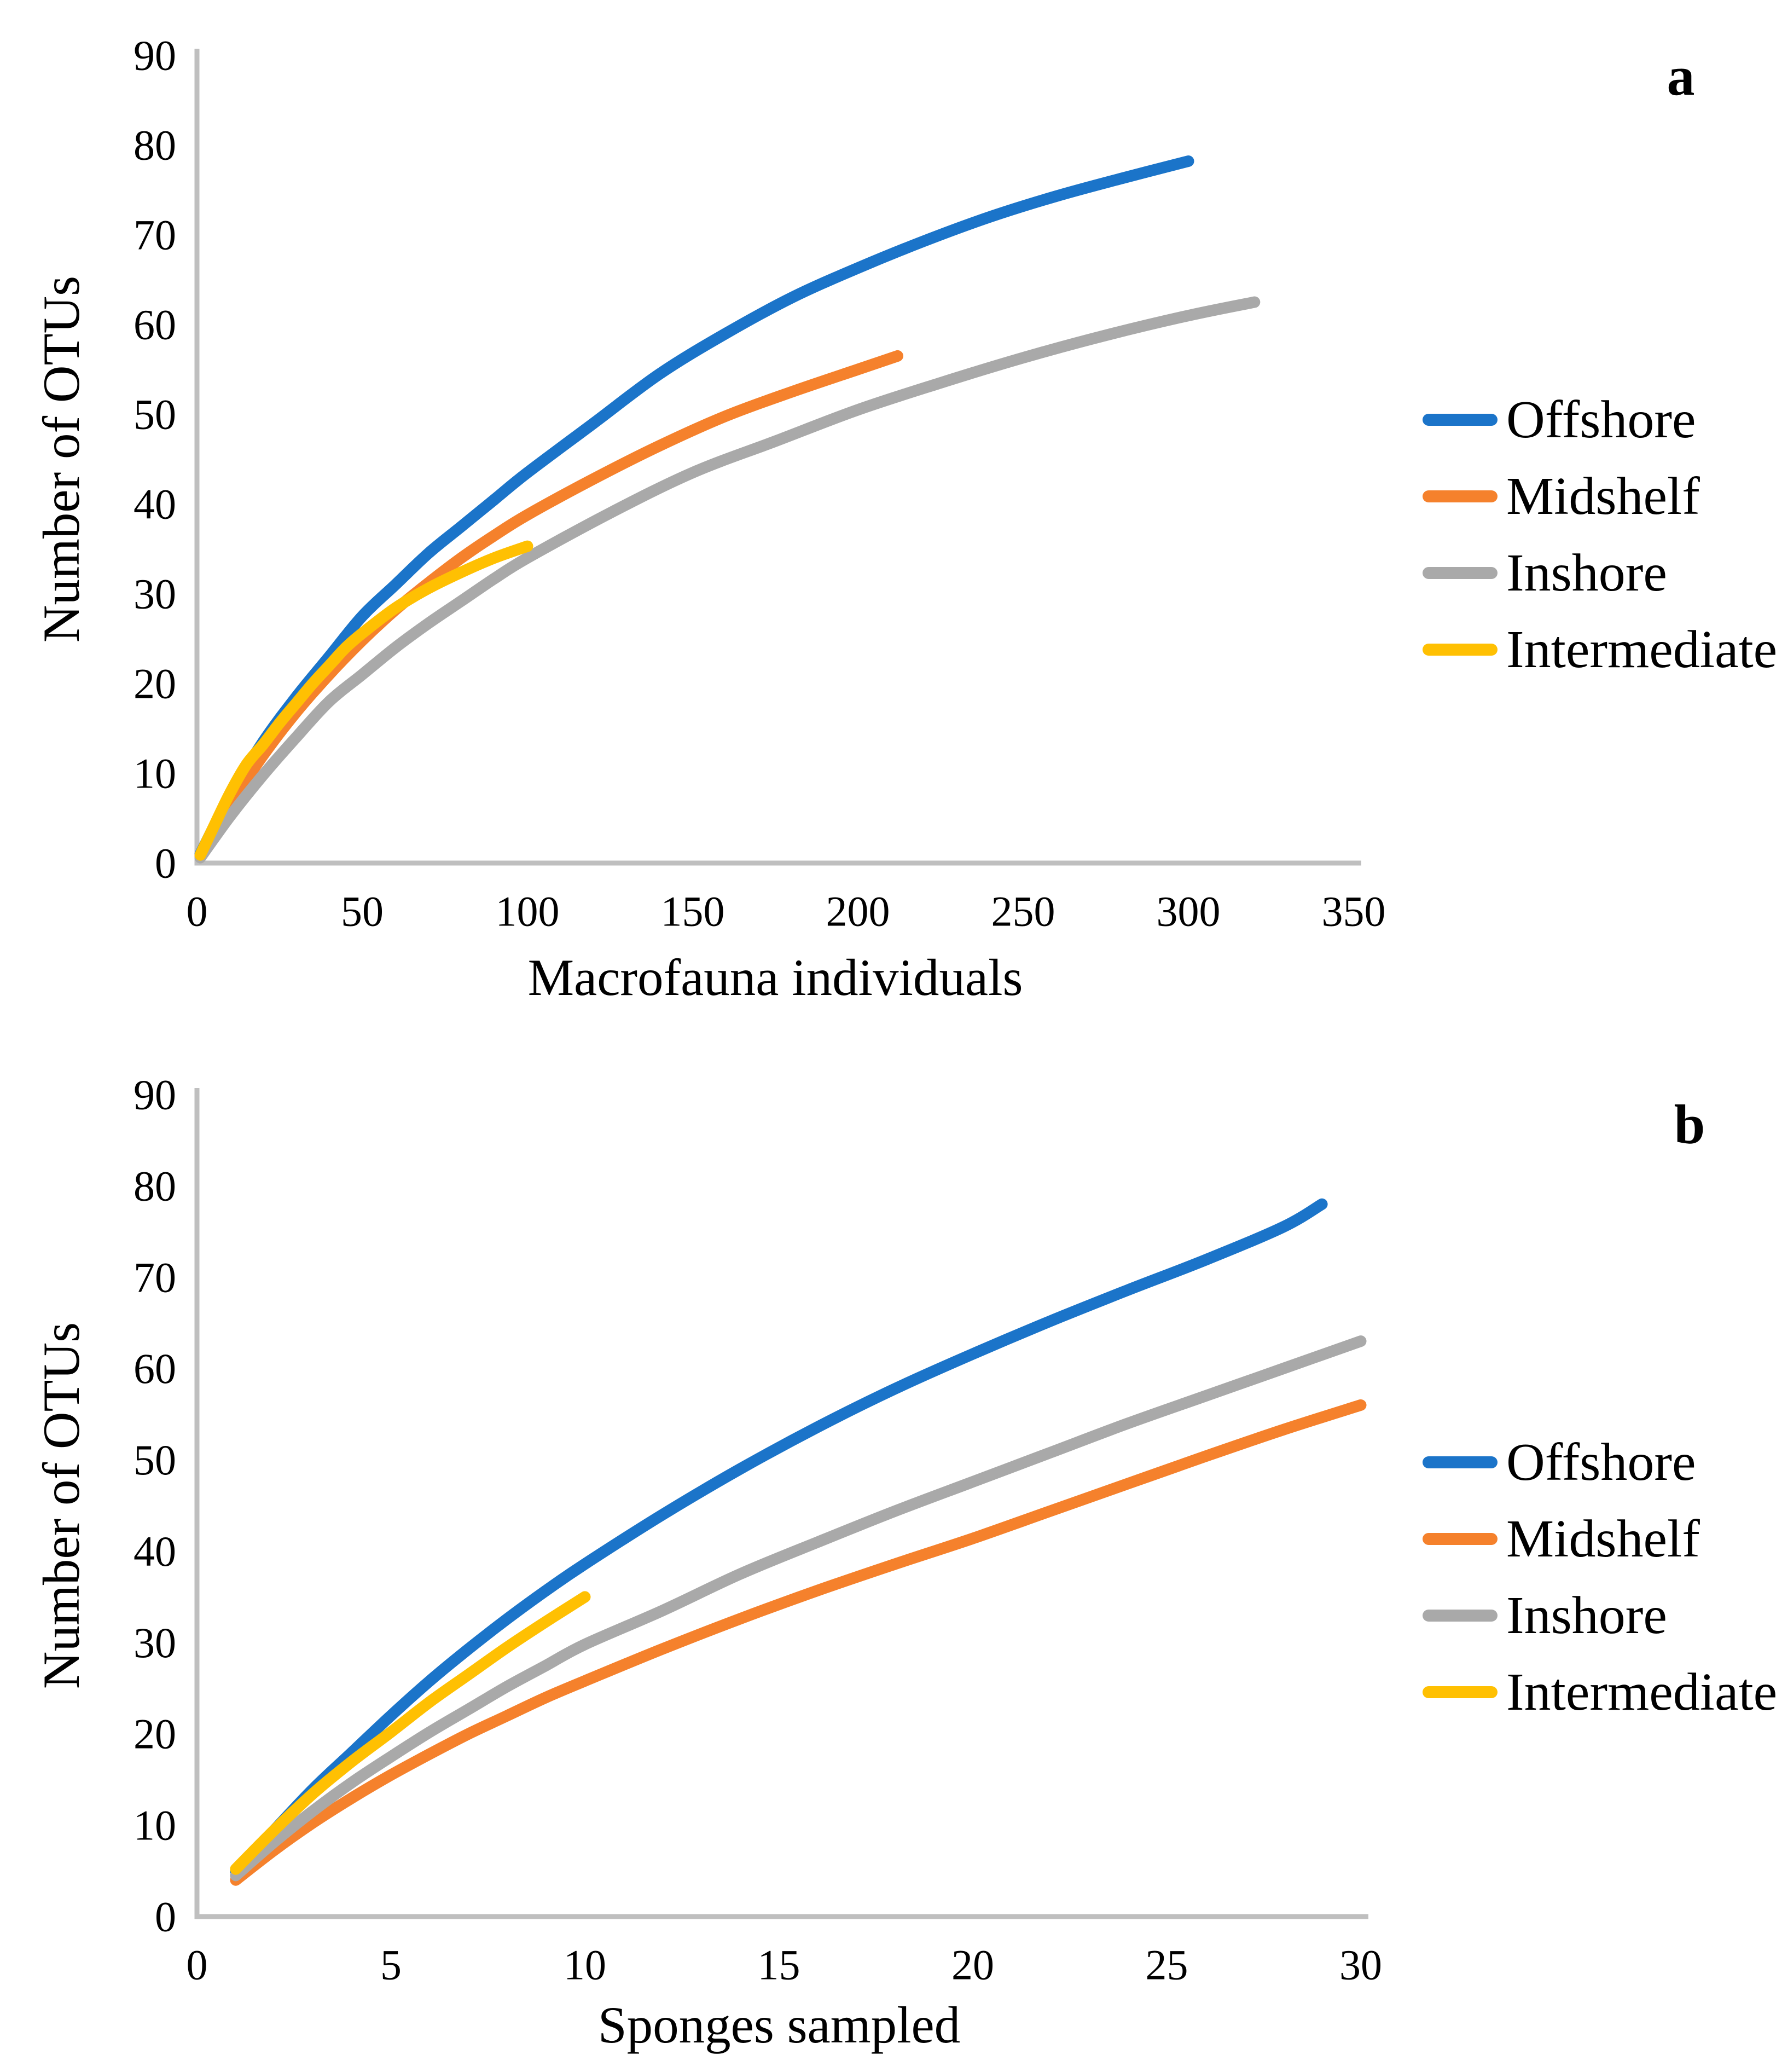 Image resolution: width=1776 pixels, height=2072 pixels. Describe the element at coordinates (528, 911) in the screenshot. I see `svg-text: 100` at that location.